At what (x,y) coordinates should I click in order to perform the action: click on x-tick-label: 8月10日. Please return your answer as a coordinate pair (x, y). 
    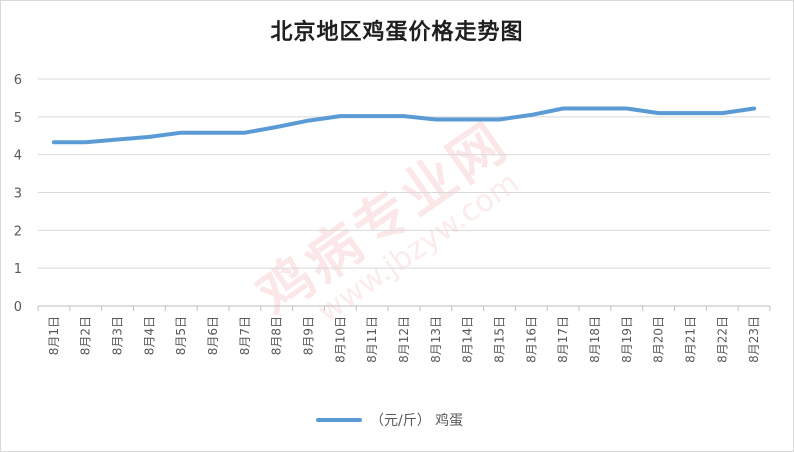
    Looking at the image, I should click on (340, 339).